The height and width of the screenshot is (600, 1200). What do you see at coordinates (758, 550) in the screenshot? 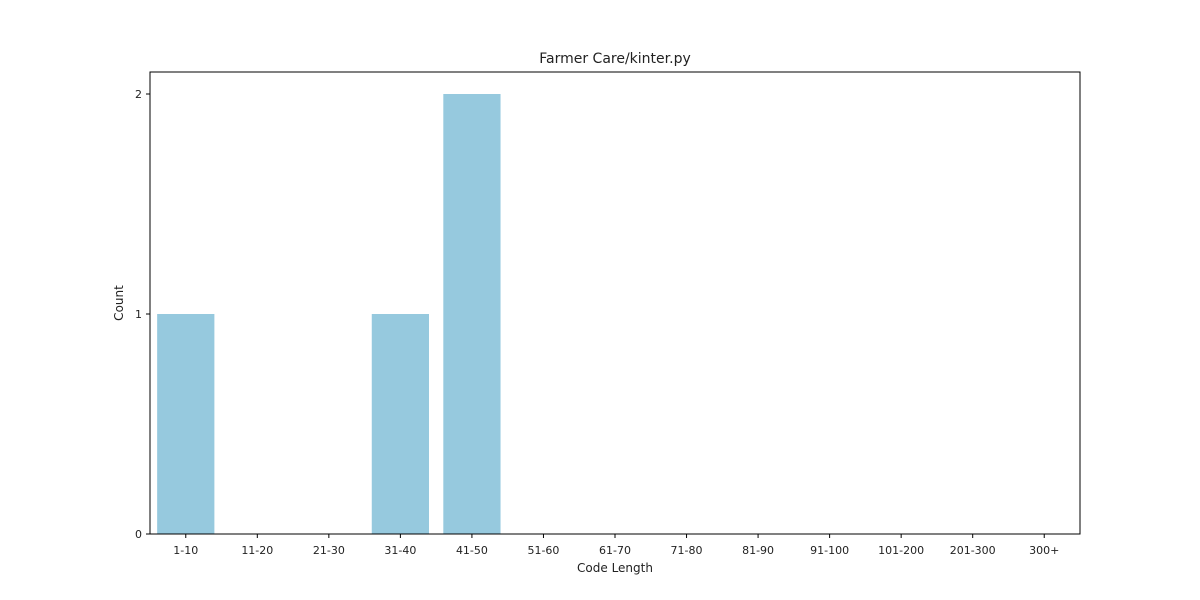
I see `x-tick-label: 81-90` at bounding box center [758, 550].